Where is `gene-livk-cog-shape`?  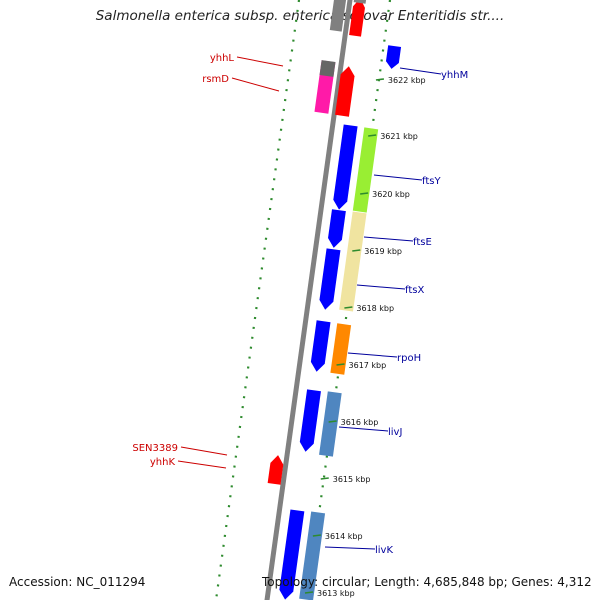
gene-livk-cog-shape is located at coordinates (312, 555).